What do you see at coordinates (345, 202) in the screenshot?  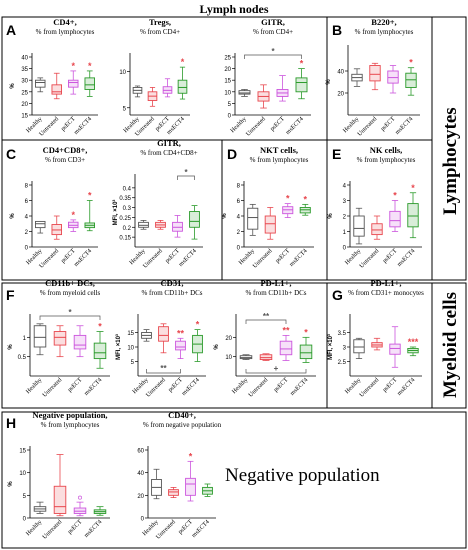 I see `y-tick-label: 3` at bounding box center [345, 202].